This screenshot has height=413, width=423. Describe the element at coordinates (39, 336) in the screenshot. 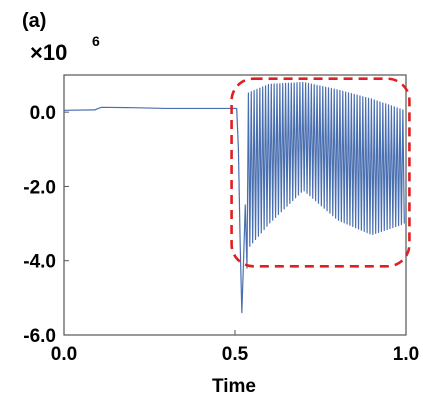

I see `y-tick-label: -6.0` at that location.